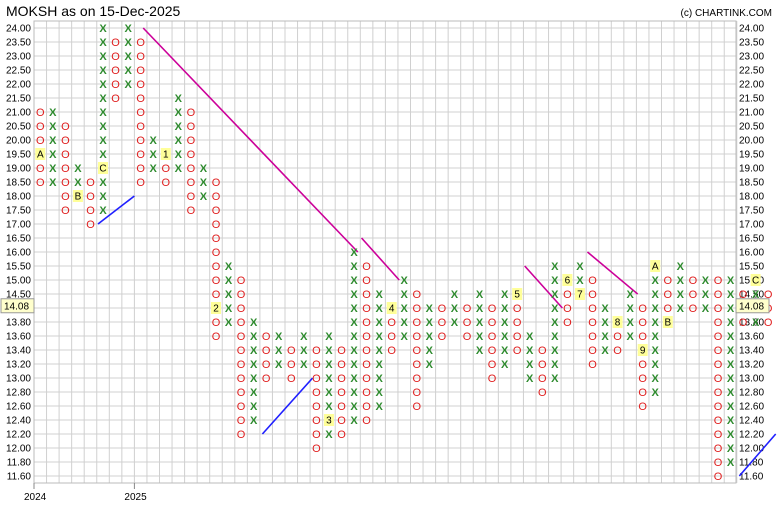 The height and width of the screenshot is (512, 778). Describe the element at coordinates (751, 421) in the screenshot. I see `y-tick-label-right: 12.40` at that location.